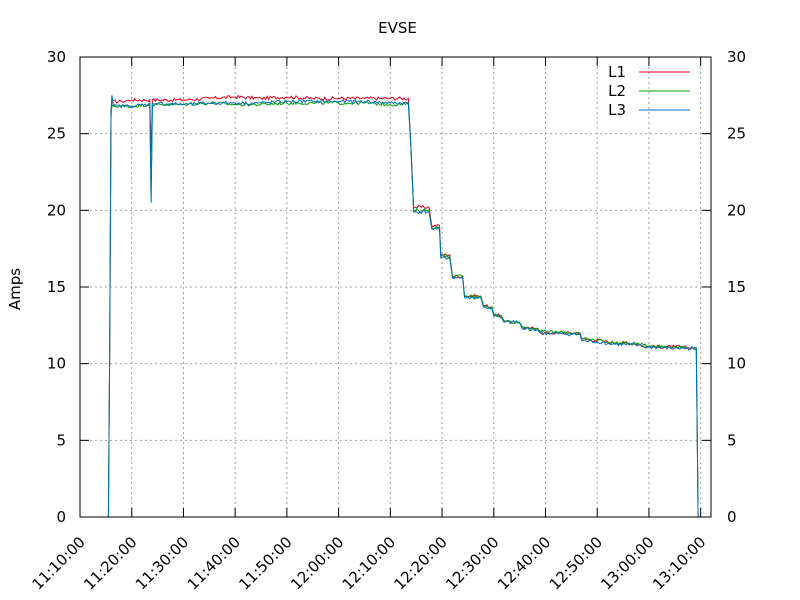  What do you see at coordinates (736, 134) in the screenshot?
I see `y-tick-label-right: 25` at bounding box center [736, 134].